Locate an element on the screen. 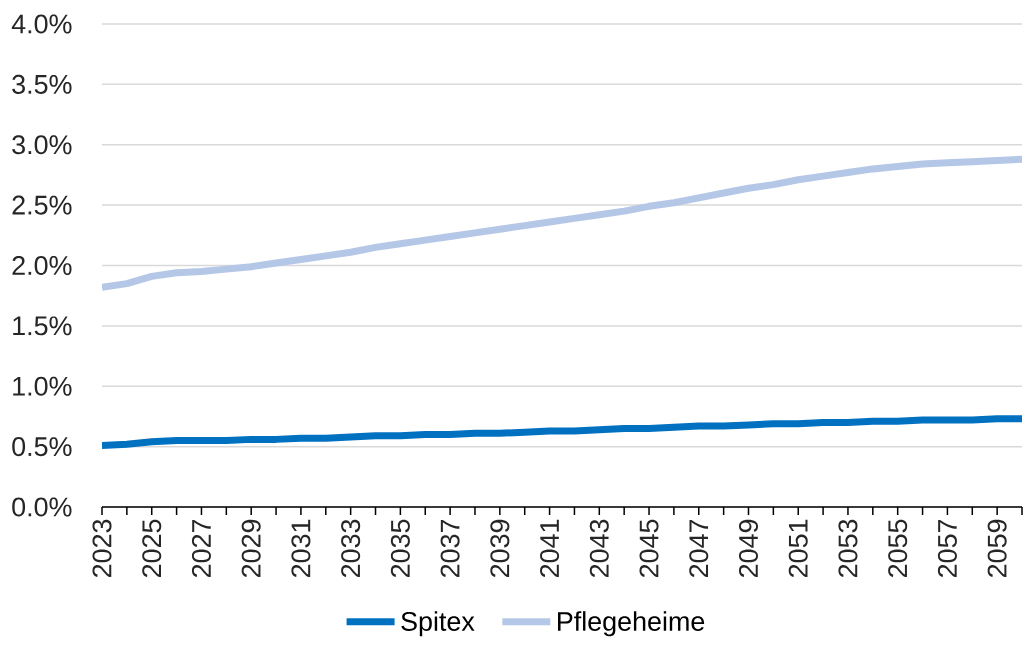 This screenshot has width=1023, height=645. x-tick-label: 2035 is located at coordinates (400, 548).